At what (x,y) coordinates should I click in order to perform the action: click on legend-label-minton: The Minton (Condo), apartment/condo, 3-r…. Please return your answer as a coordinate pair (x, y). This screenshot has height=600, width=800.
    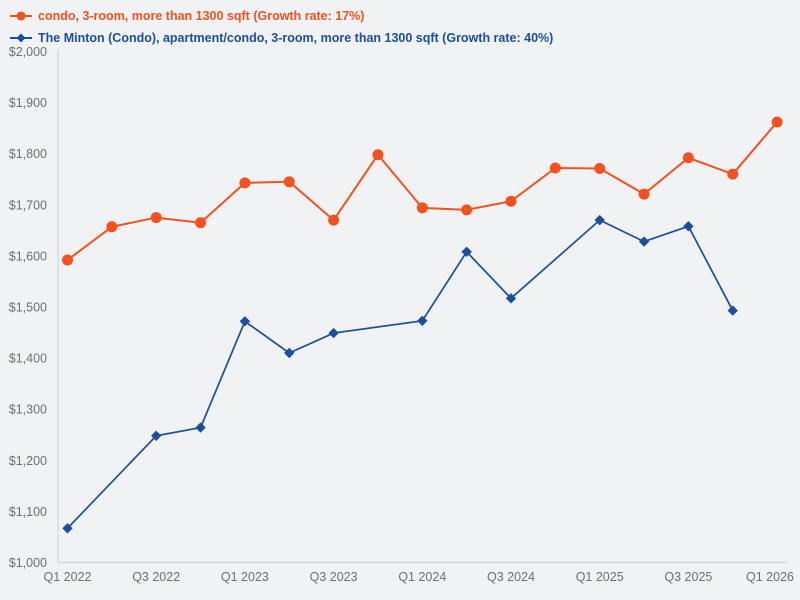
    Looking at the image, I should click on (296, 38).